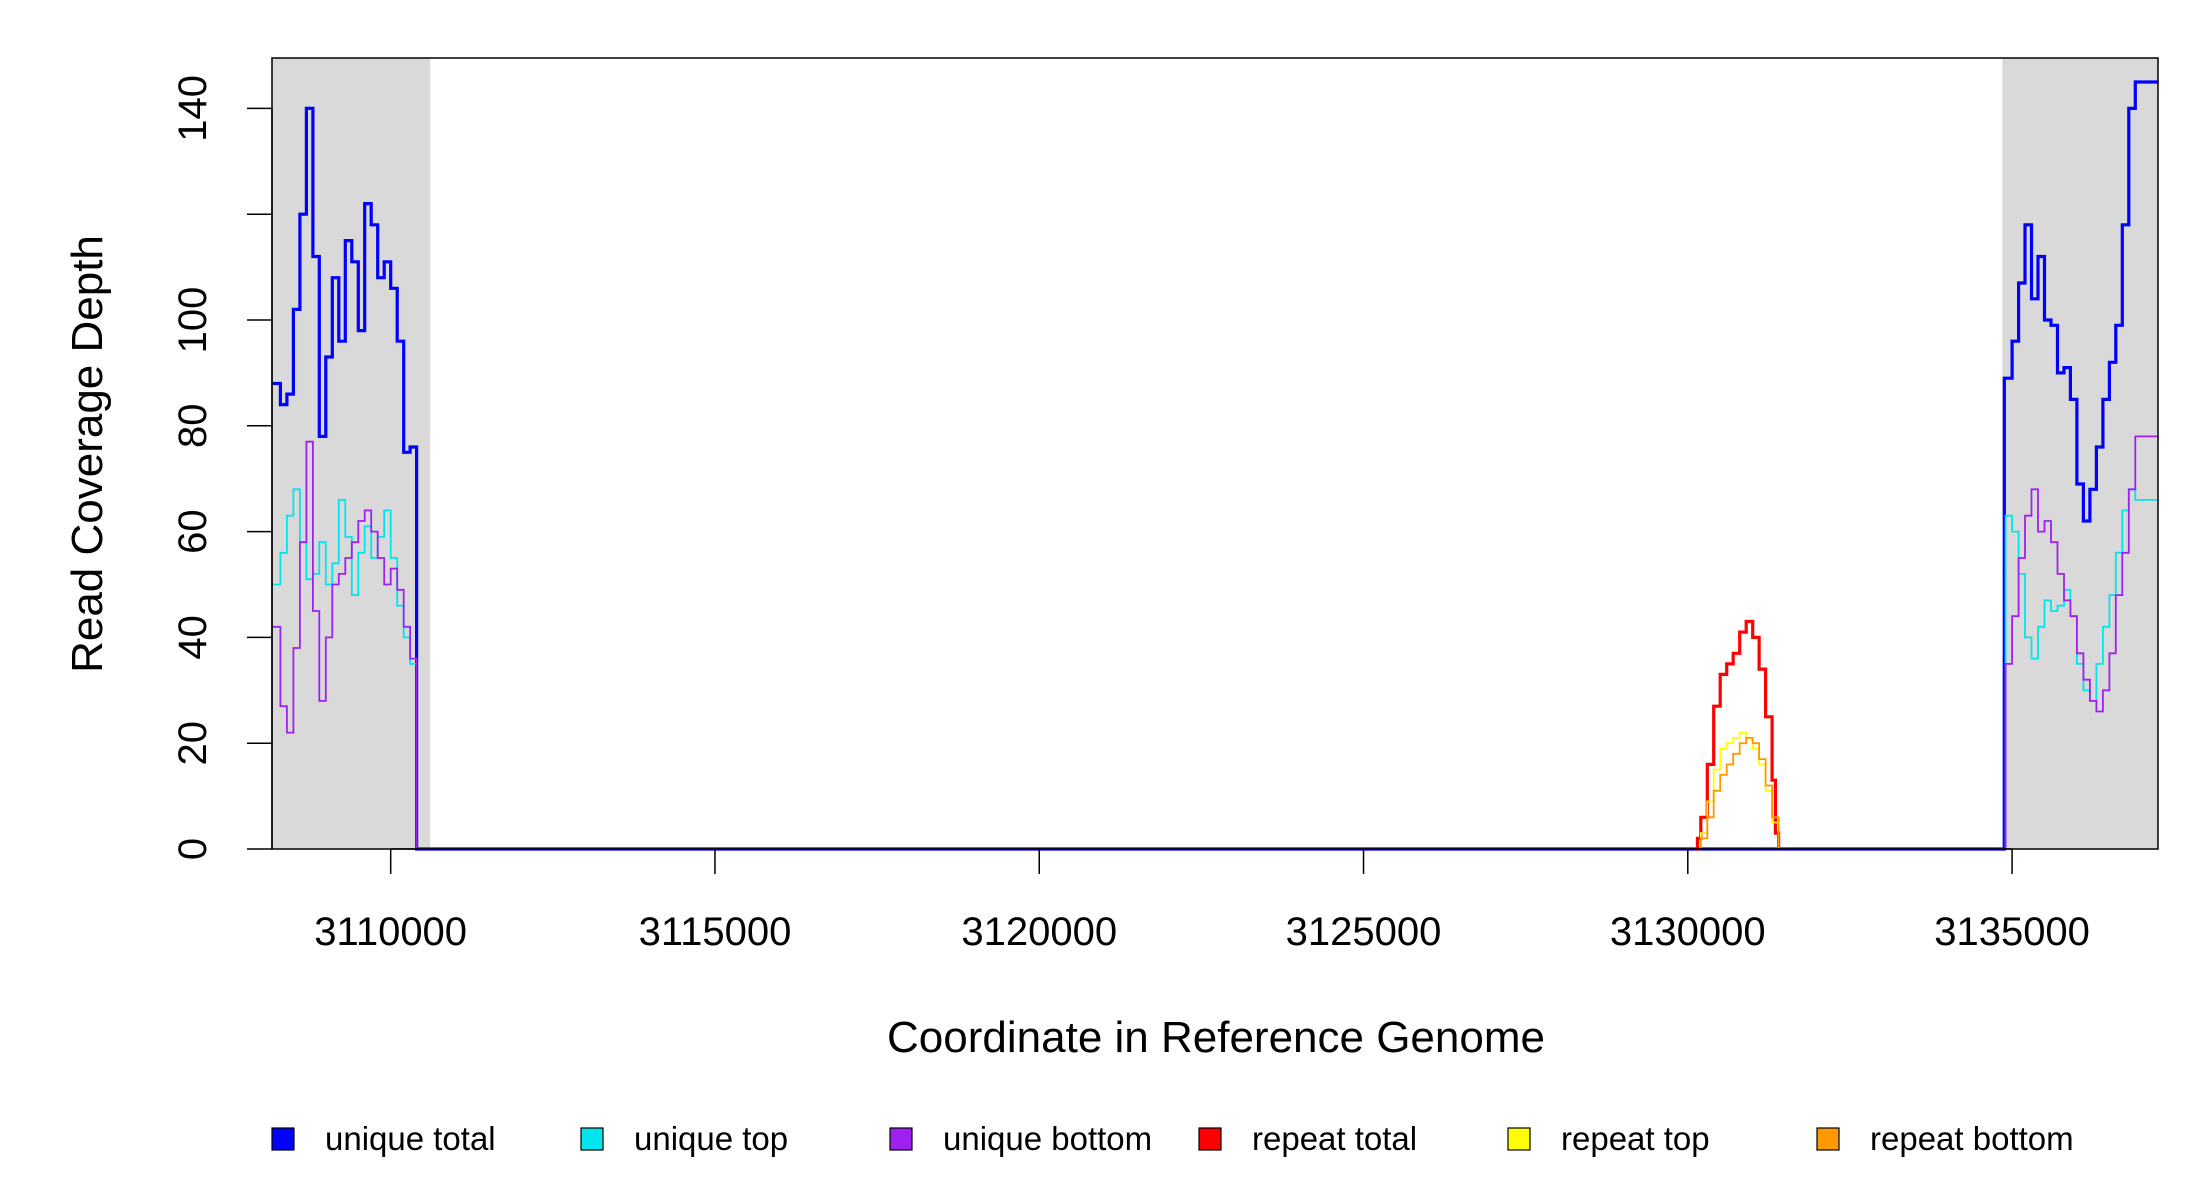  What do you see at coordinates (193, 849) in the screenshot?
I see `y-tick-label: 0` at bounding box center [193, 849].